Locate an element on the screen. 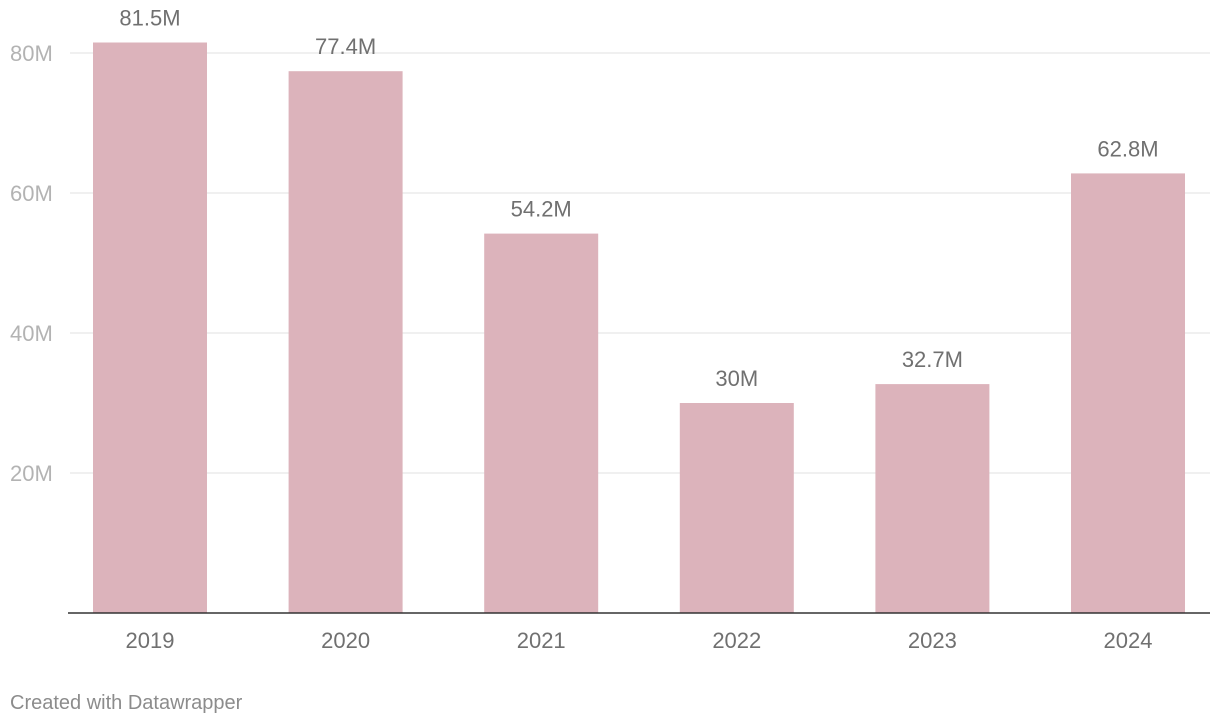  x-axis-ticks: 2019 2020 2021 2022 2023 2024 is located at coordinates (639, 640).